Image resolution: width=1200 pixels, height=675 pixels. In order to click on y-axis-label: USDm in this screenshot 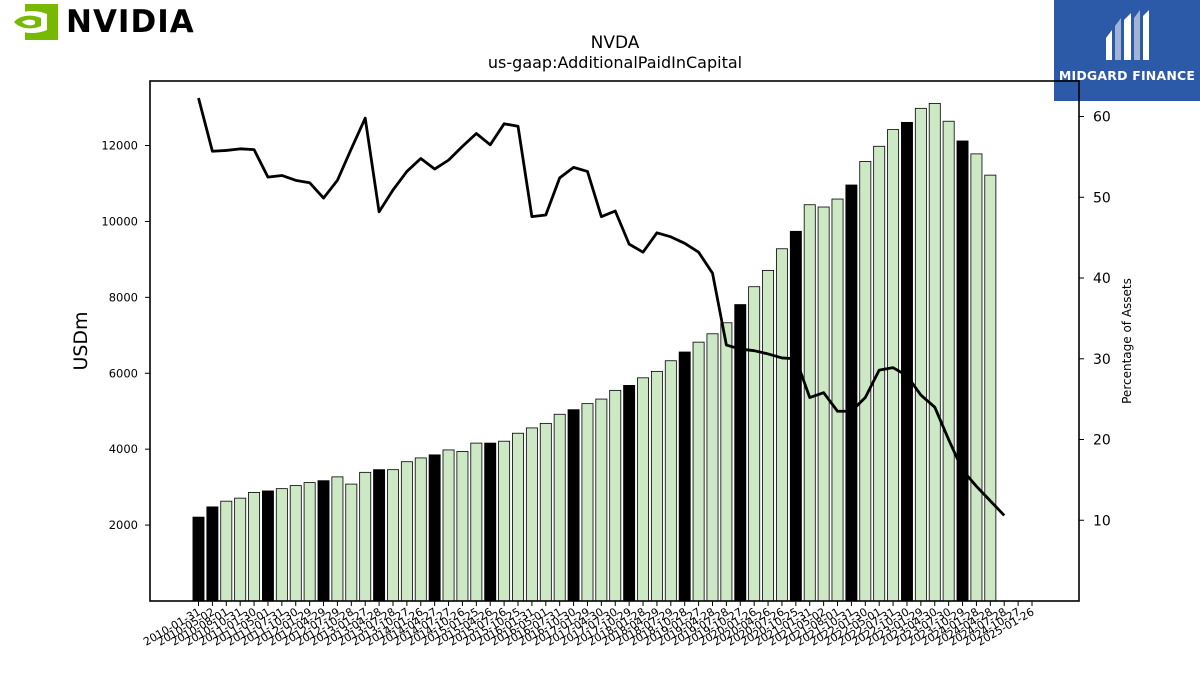, I will do `click(81, 340)`.